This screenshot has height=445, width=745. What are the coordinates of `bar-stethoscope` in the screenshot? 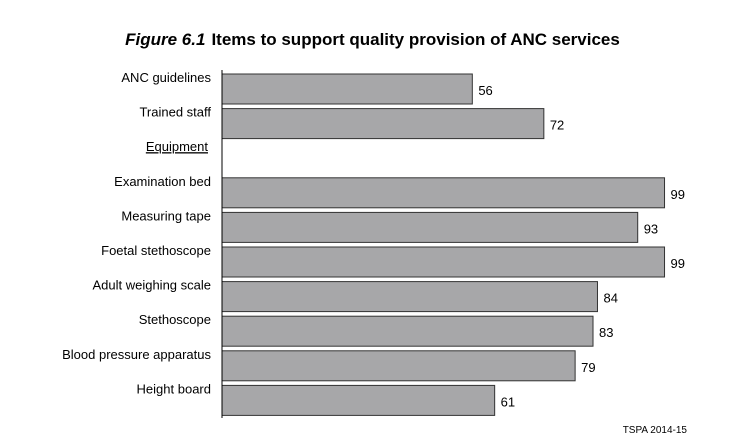 It's located at (407, 331).